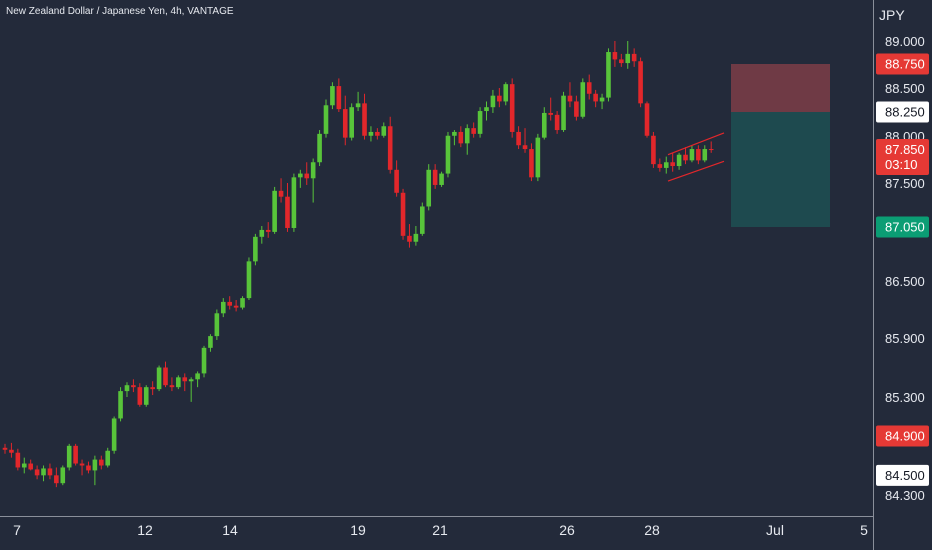 The width and height of the screenshot is (932, 550). Describe the element at coordinates (696, 171) in the screenshot. I see `channel-lower-line` at that location.